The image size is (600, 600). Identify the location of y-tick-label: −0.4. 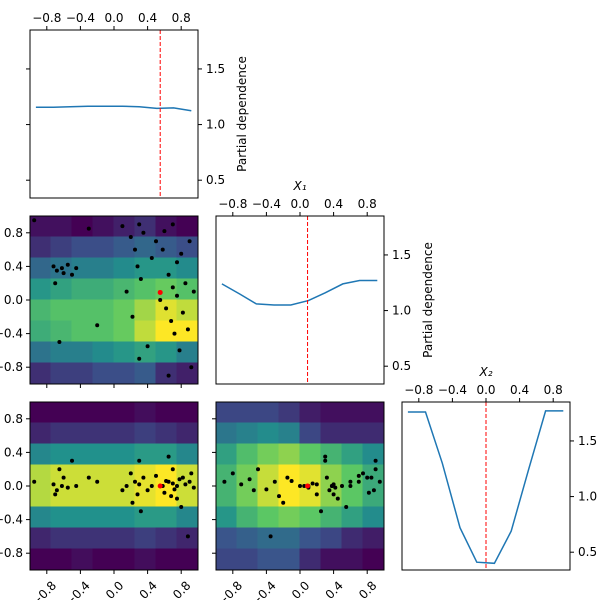
(11, 334).